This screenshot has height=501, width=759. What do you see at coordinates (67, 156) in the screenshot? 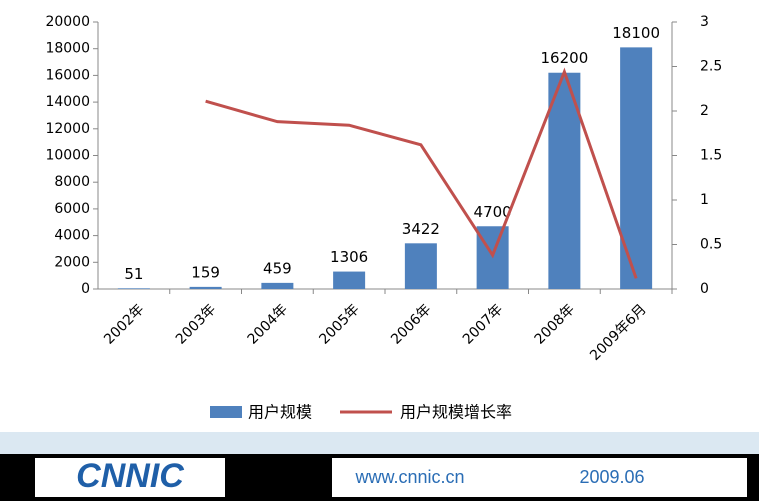
I see `y-tick-label: 10000` at bounding box center [67, 156].